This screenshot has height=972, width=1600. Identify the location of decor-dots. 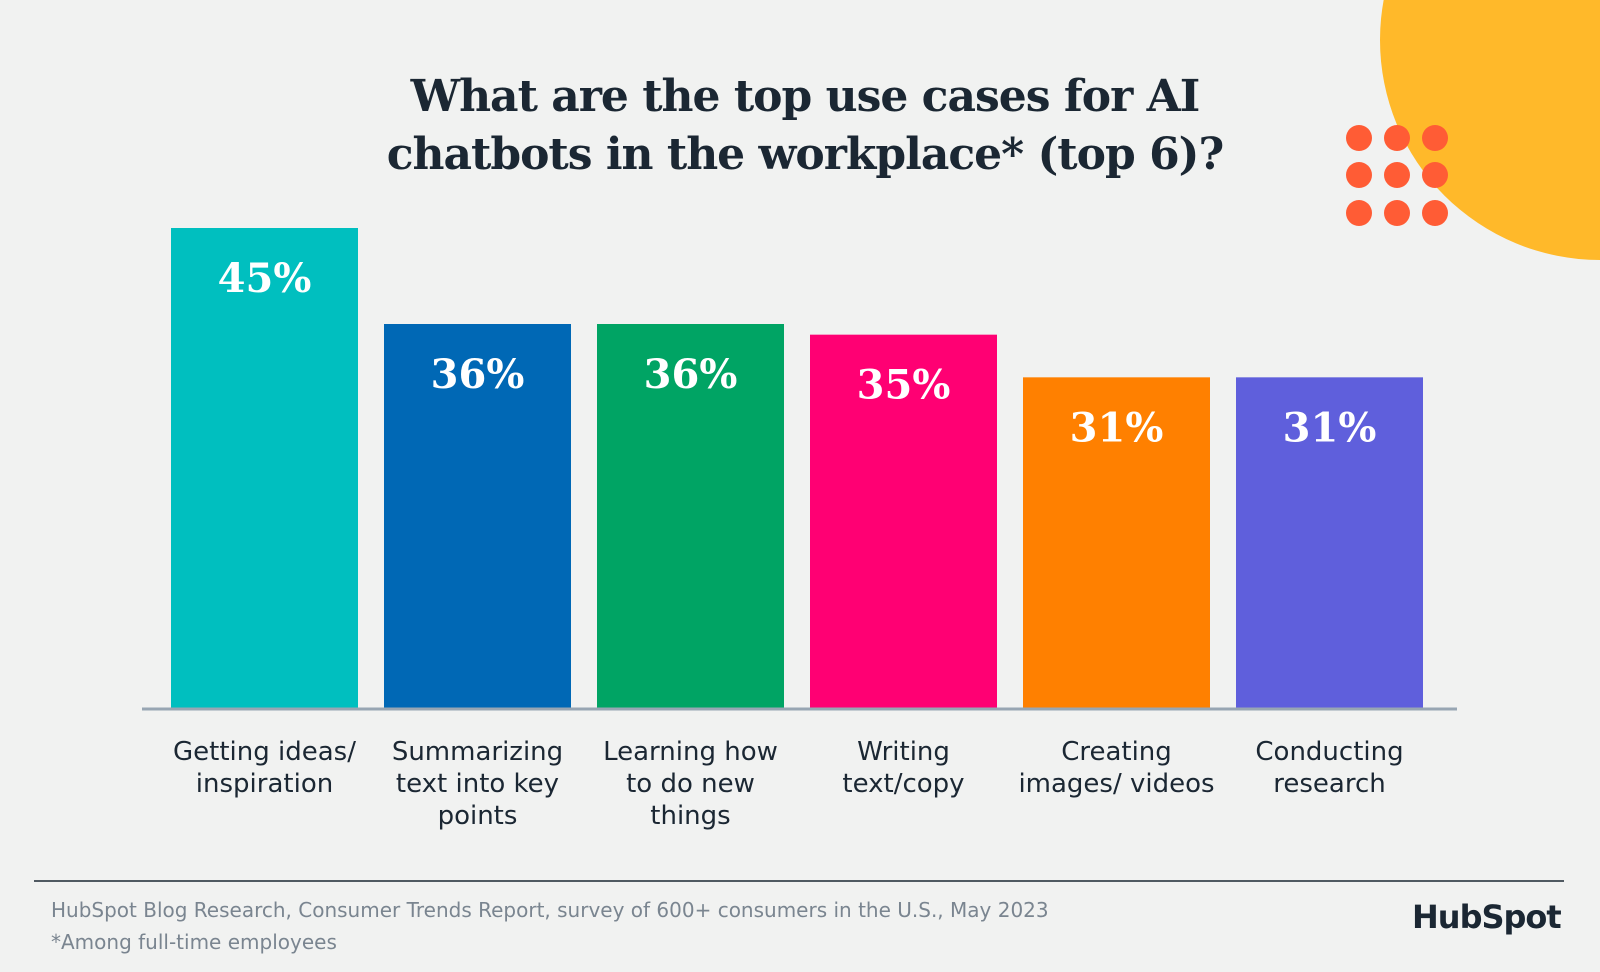
(1397, 175).